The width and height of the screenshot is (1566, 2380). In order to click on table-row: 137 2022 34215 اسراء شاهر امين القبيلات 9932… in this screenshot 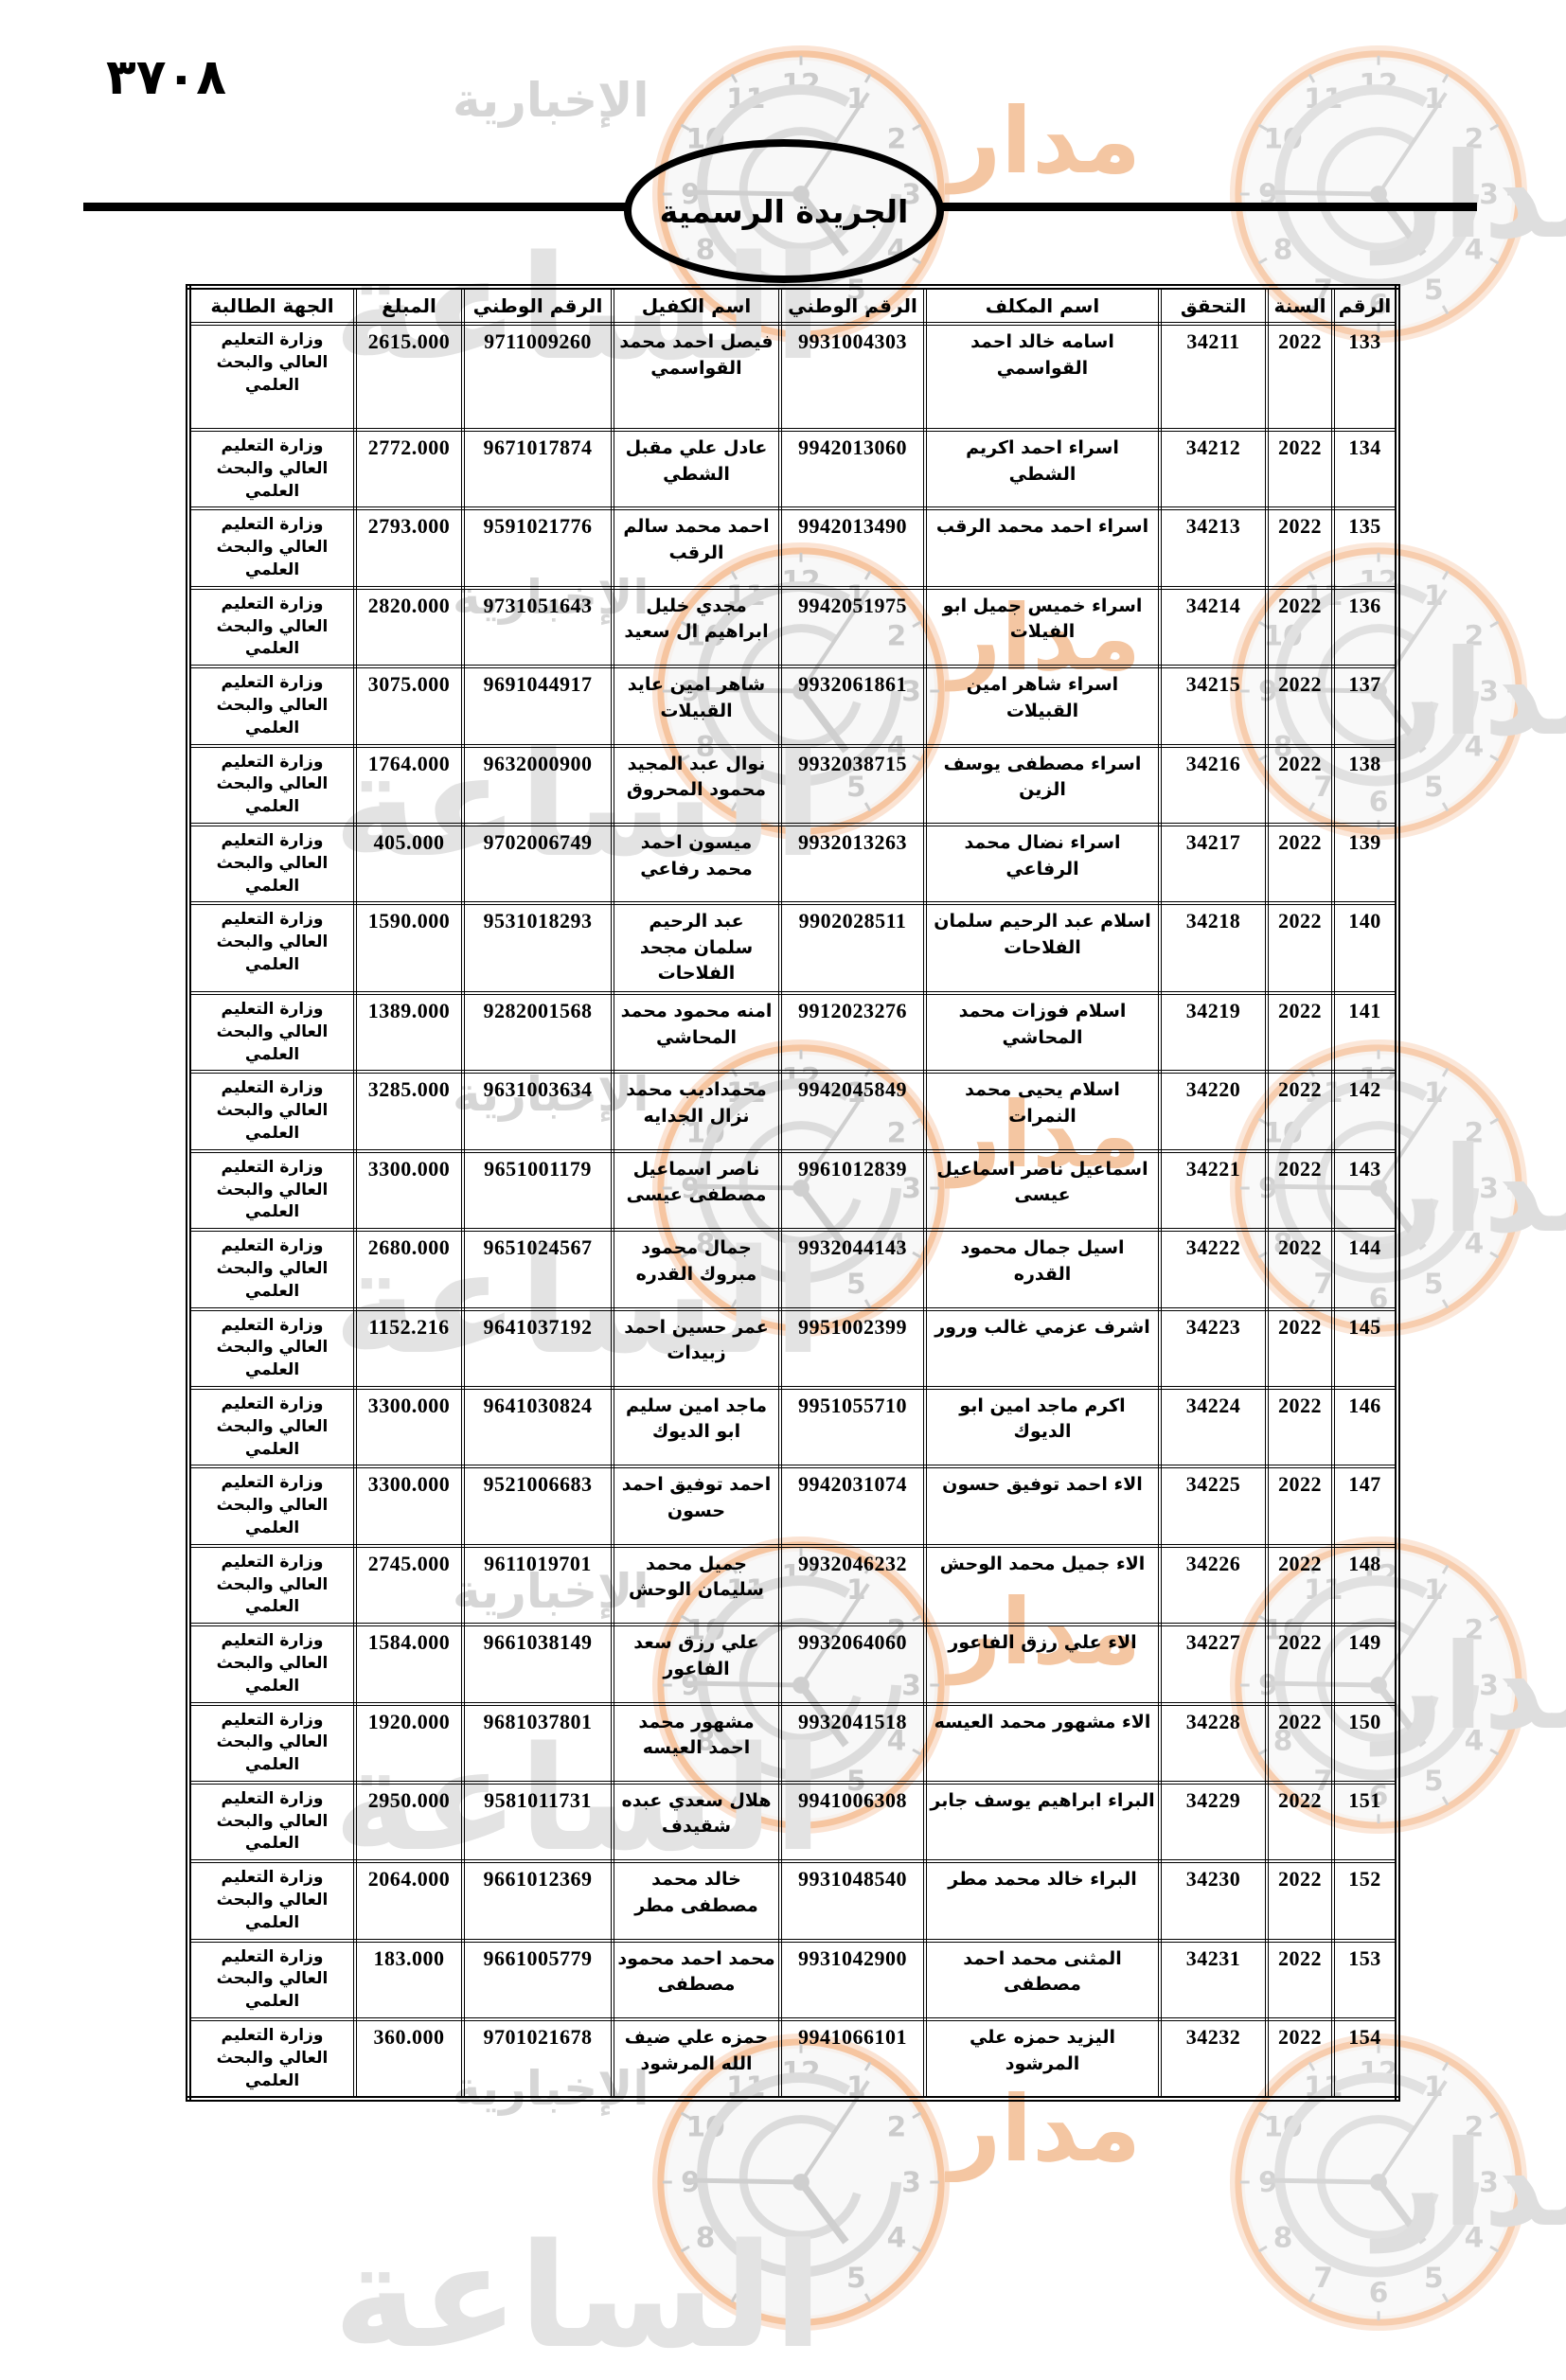, I will do `click(793, 706)`.